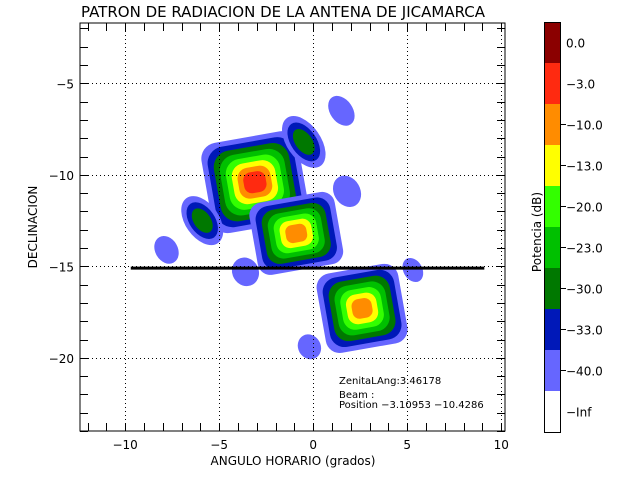  What do you see at coordinates (124, 445) in the screenshot?
I see `x-tick-label: −10` at bounding box center [124, 445].